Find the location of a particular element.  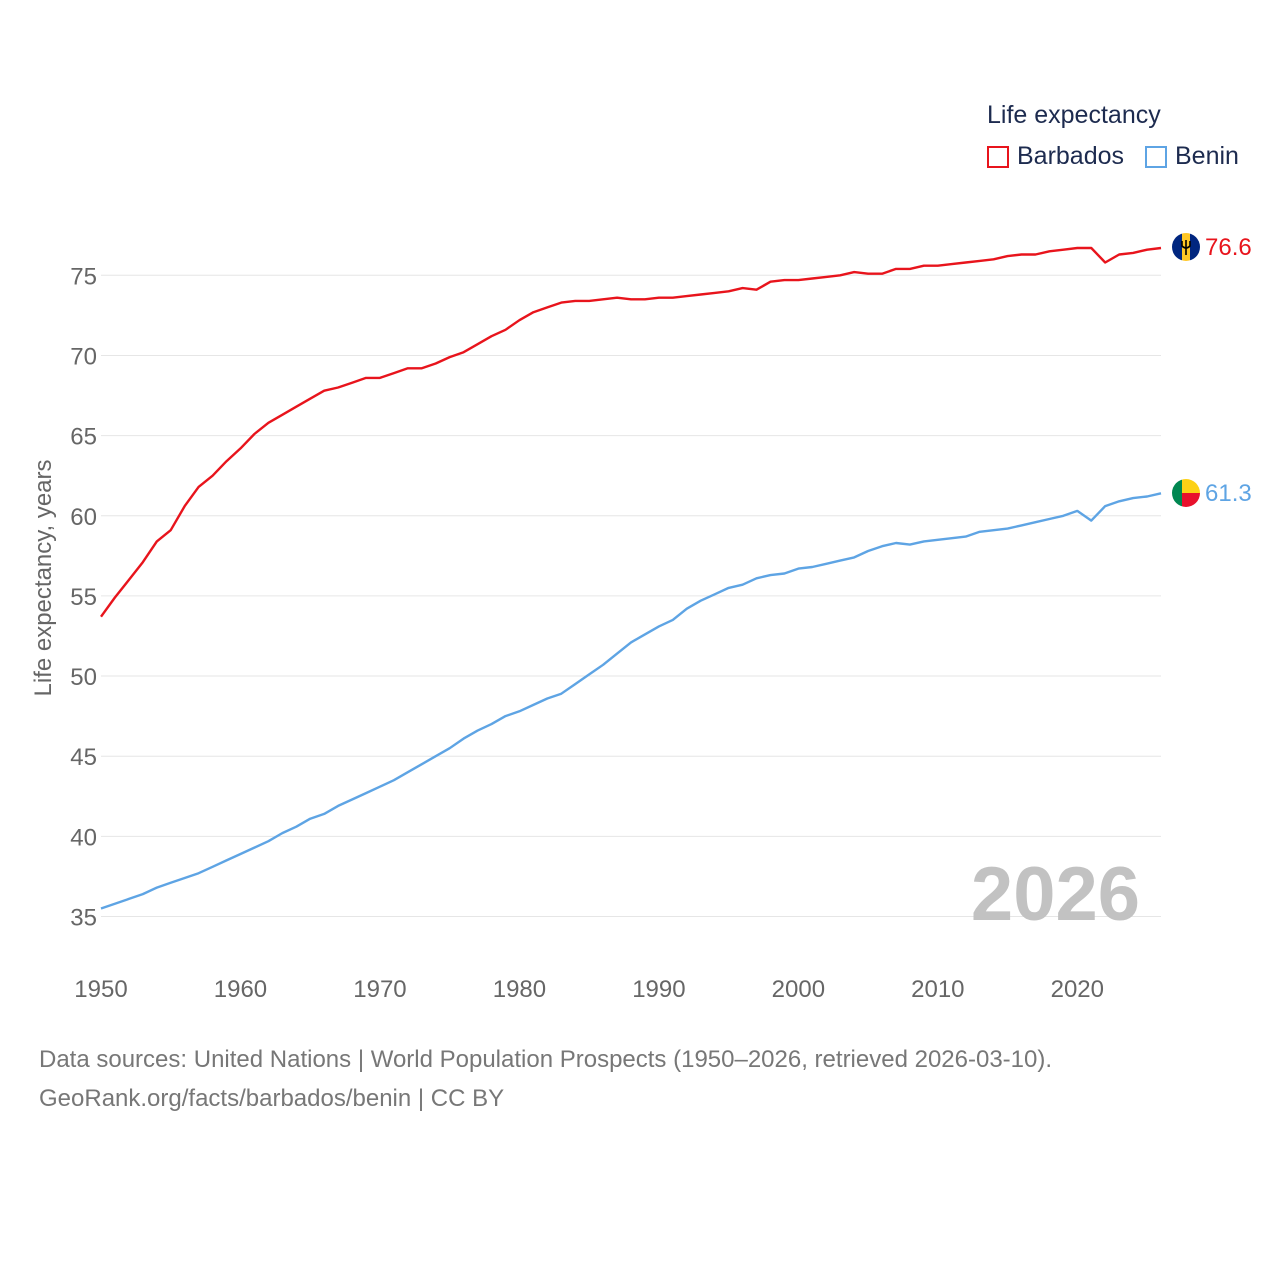

barbados-flag-icon is located at coordinates (1186, 247).